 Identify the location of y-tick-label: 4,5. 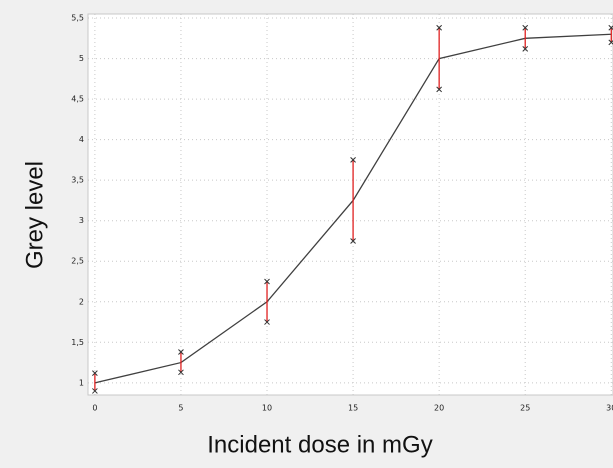
(77, 99).